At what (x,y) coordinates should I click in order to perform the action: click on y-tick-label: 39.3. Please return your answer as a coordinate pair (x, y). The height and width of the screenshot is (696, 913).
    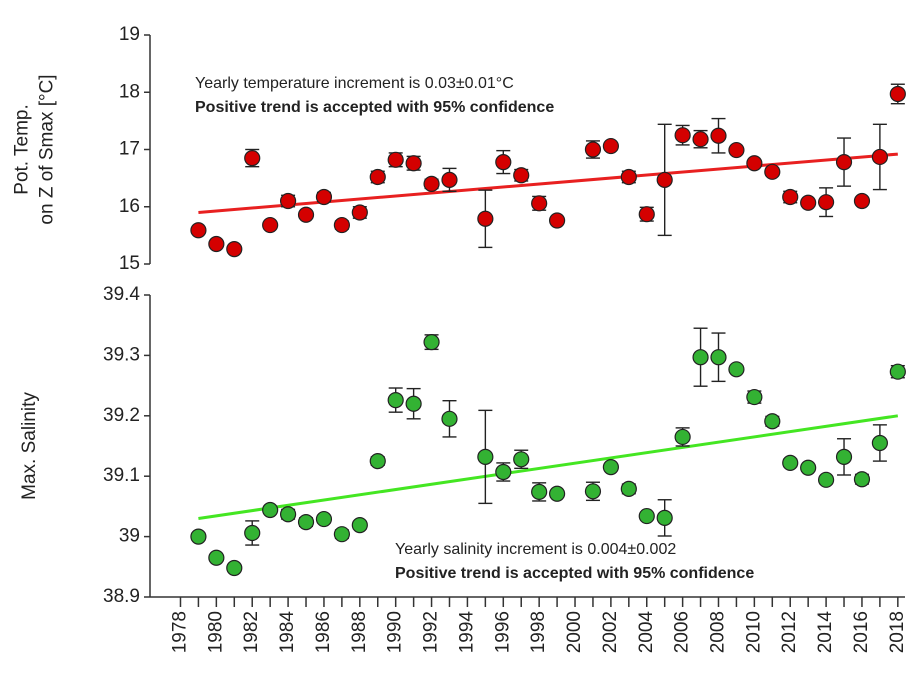
    Looking at the image, I should click on (121, 354).